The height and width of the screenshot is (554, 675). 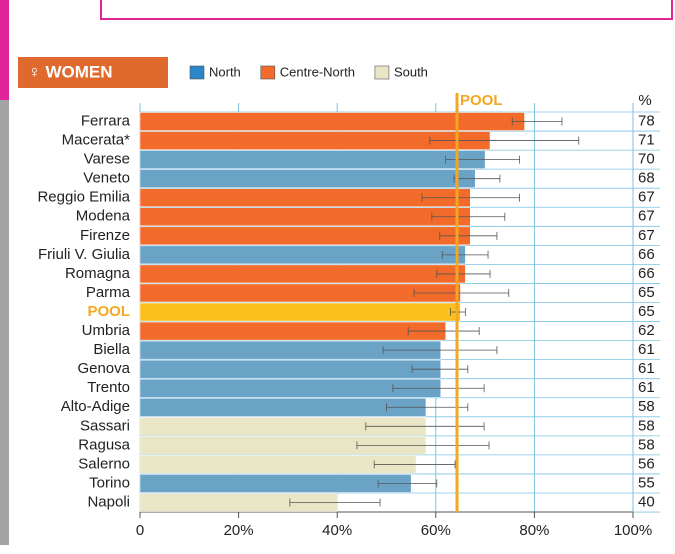 I want to click on category-label: Alto-Adige, so click(x=95, y=406).